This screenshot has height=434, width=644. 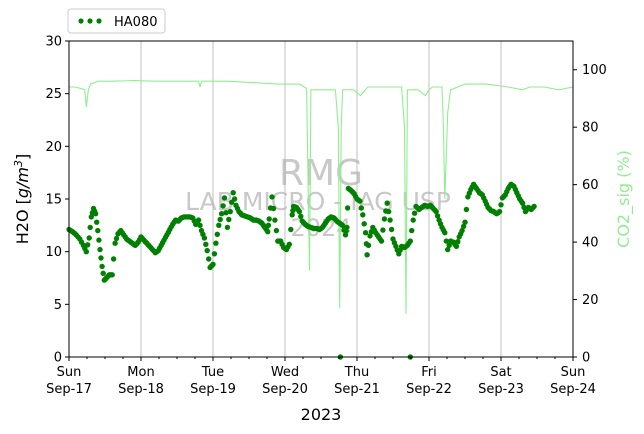 I want to click on x-tick-label-day: Sat, so click(x=500, y=372).